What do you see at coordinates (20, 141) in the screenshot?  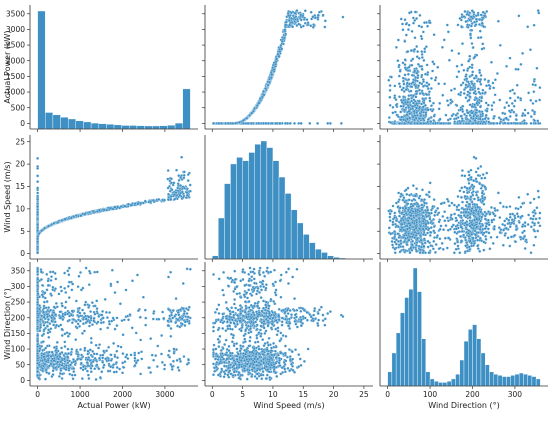 I see `y-tick-label: 25` at bounding box center [20, 141].